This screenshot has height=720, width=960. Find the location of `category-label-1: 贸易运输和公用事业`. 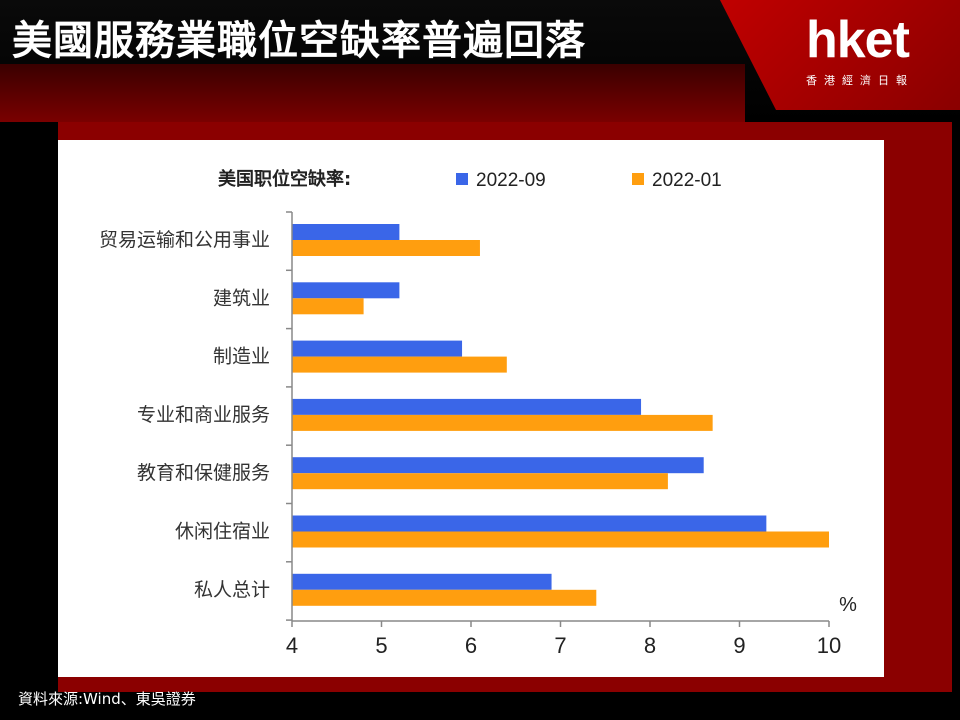

category-label-1: 贸易运输和公用事业 is located at coordinates (184, 240).